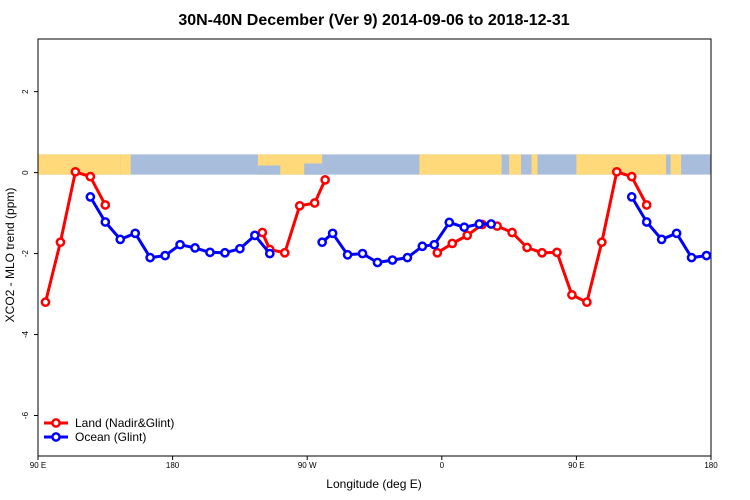  Describe the element at coordinates (25, 172) in the screenshot. I see `y-tick-label: 0` at that location.